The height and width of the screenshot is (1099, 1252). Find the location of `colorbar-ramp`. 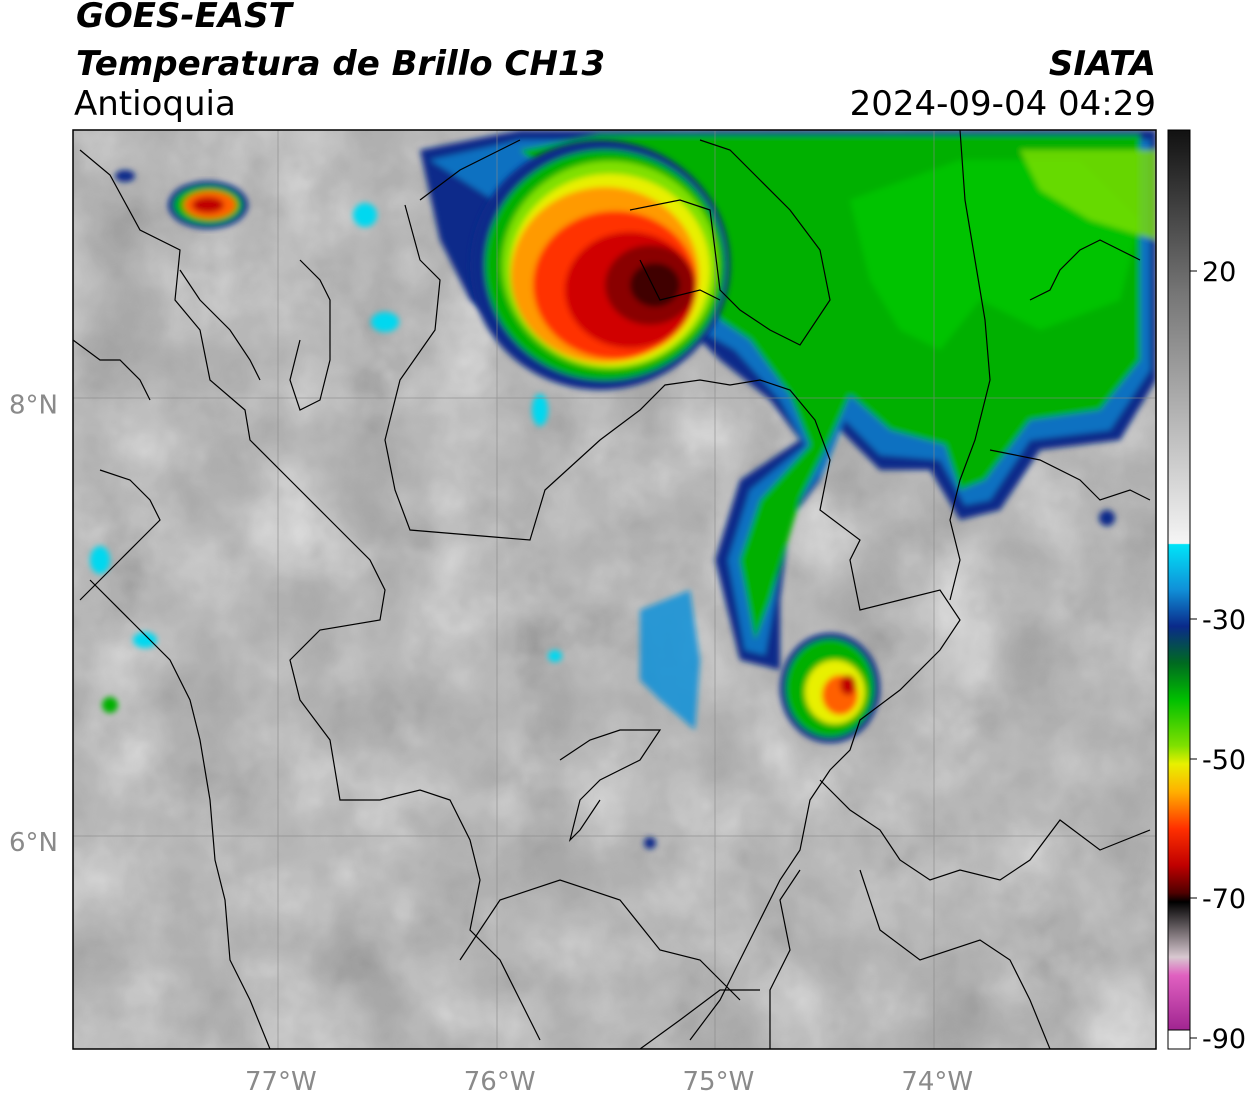

colorbar-ramp is located at coordinates (1179, 589).